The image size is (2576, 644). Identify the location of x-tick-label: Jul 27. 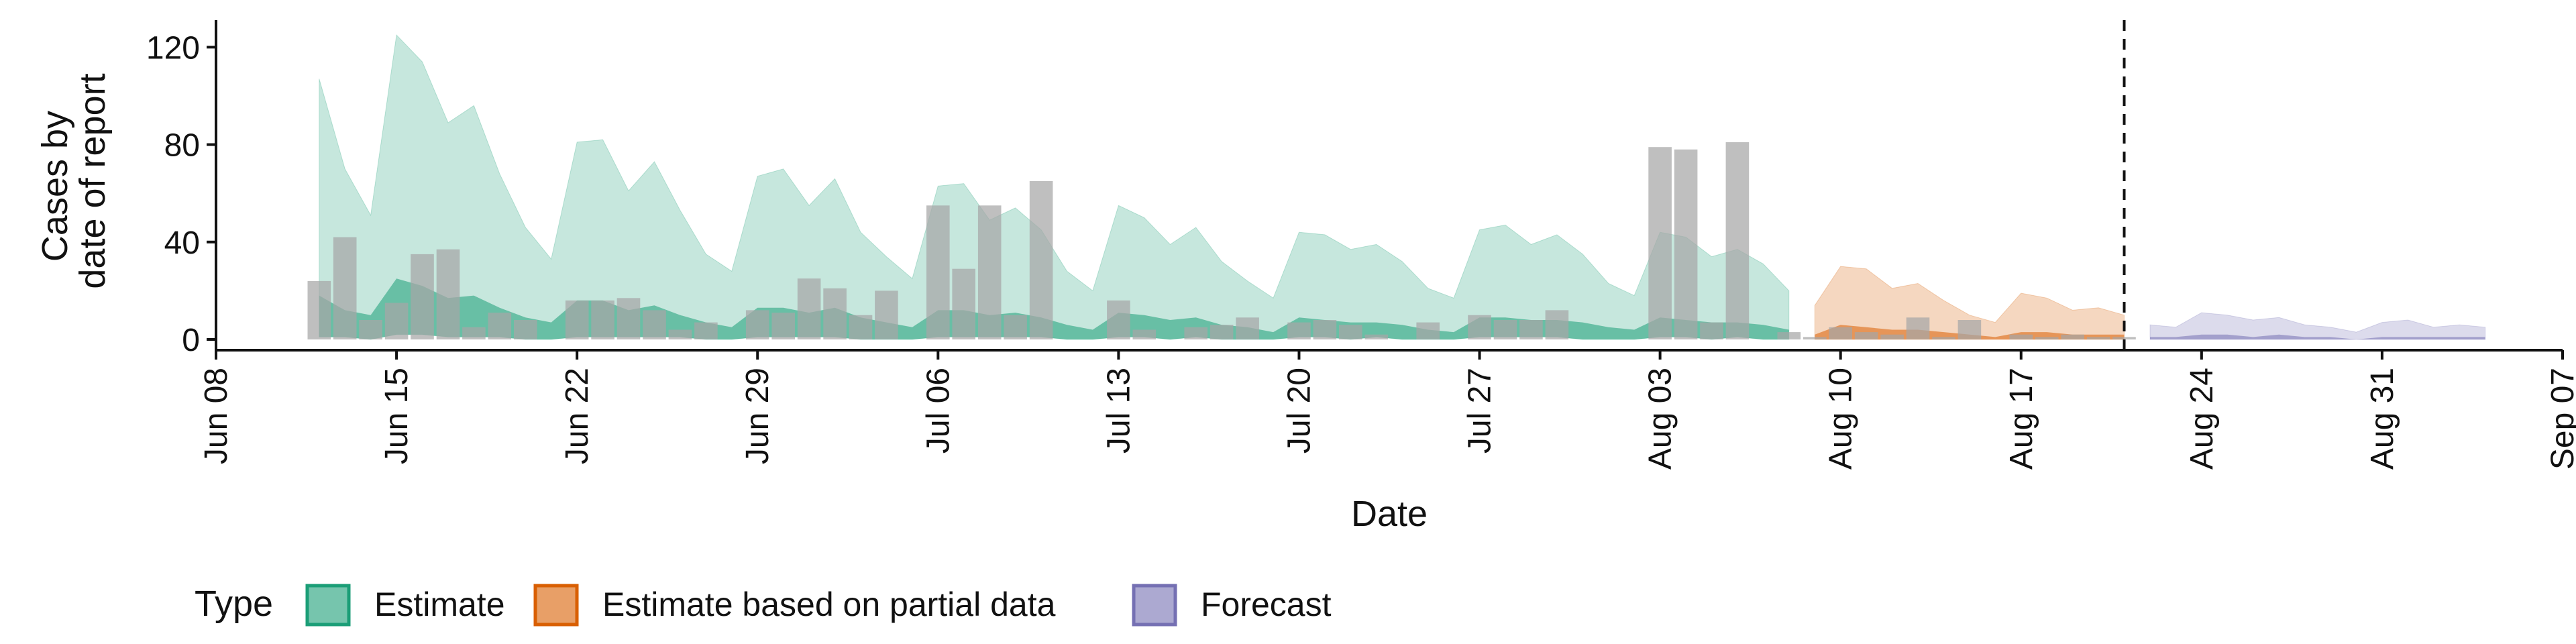
(1480, 410).